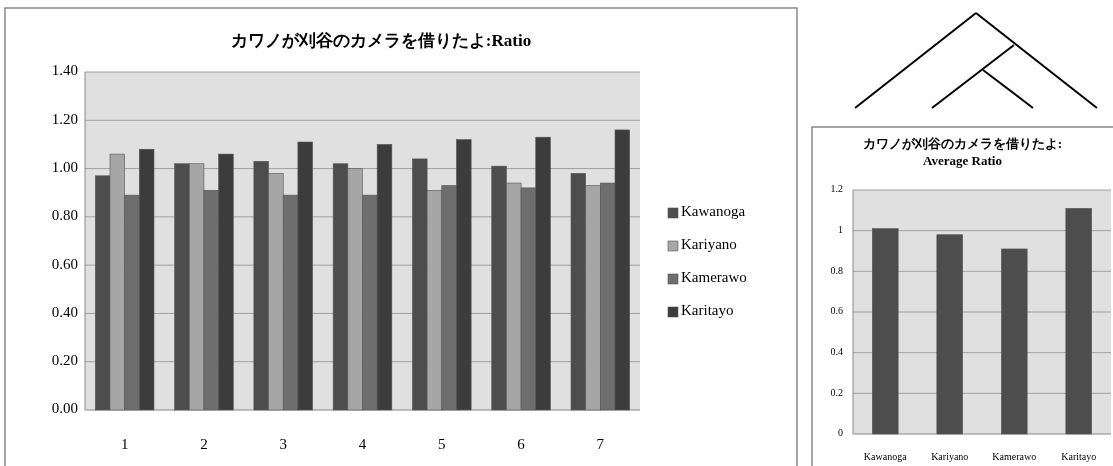 This screenshot has width=1113, height=466. Describe the element at coordinates (836, 311) in the screenshot. I see `y-tick-label: 0.6` at that location.